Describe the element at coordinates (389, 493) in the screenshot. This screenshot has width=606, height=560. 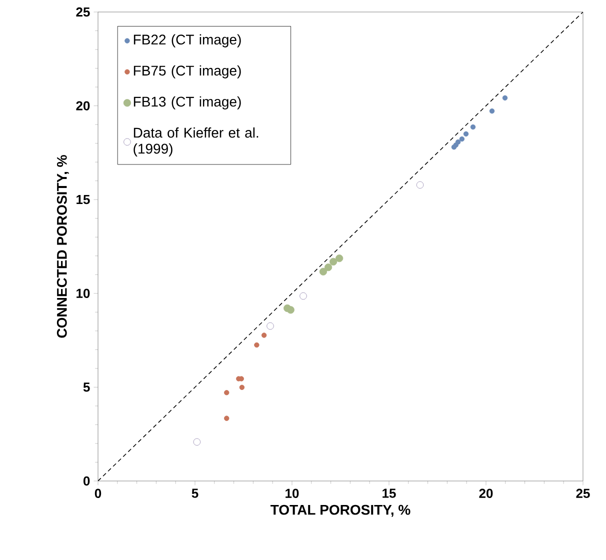
I see `x-tick-label: 15` at that location.